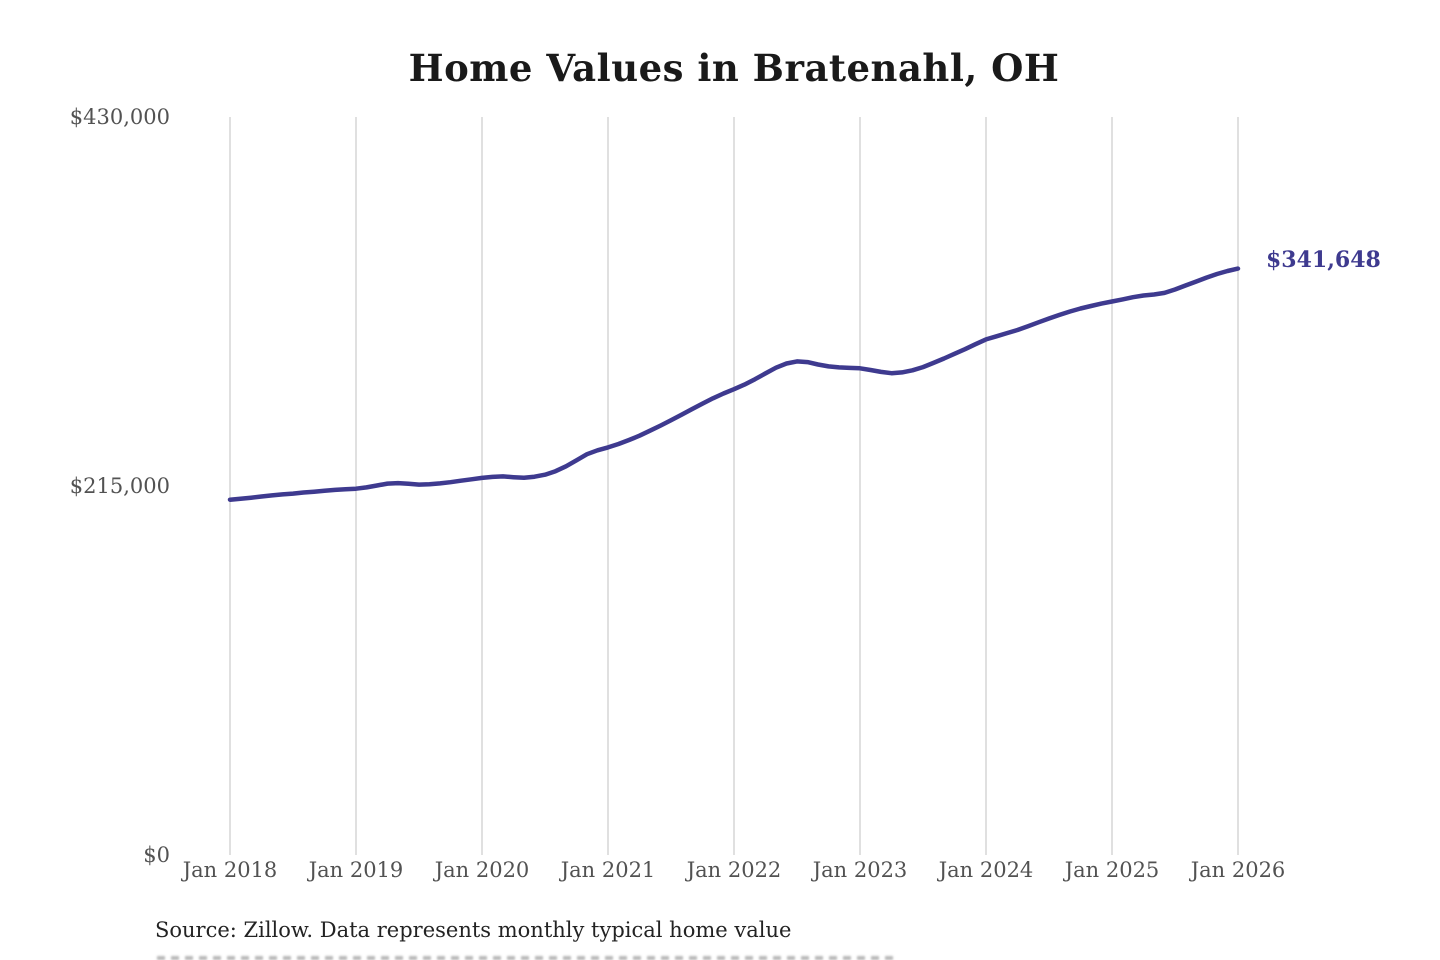 The width and height of the screenshot is (1440, 960). What do you see at coordinates (156, 855) in the screenshot?
I see `y-axis-tick-label: $0` at bounding box center [156, 855].